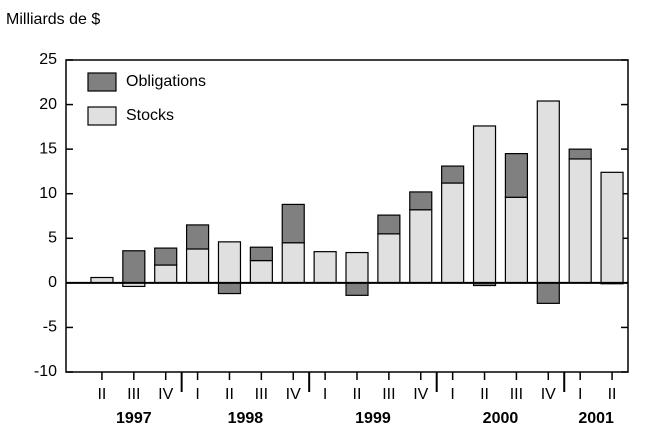  What do you see at coordinates (45, 371) in the screenshot?
I see `y-tick-label: -10` at bounding box center [45, 371].